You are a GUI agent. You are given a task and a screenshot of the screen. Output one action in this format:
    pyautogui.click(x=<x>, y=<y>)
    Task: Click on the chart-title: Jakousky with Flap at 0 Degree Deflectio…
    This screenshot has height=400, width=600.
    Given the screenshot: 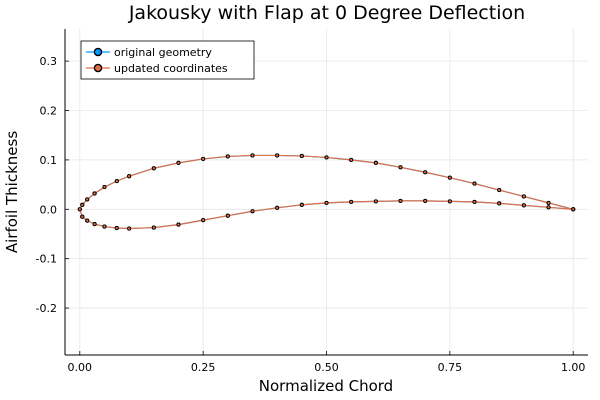 What is the action you would take?
    pyautogui.click(x=326, y=13)
    